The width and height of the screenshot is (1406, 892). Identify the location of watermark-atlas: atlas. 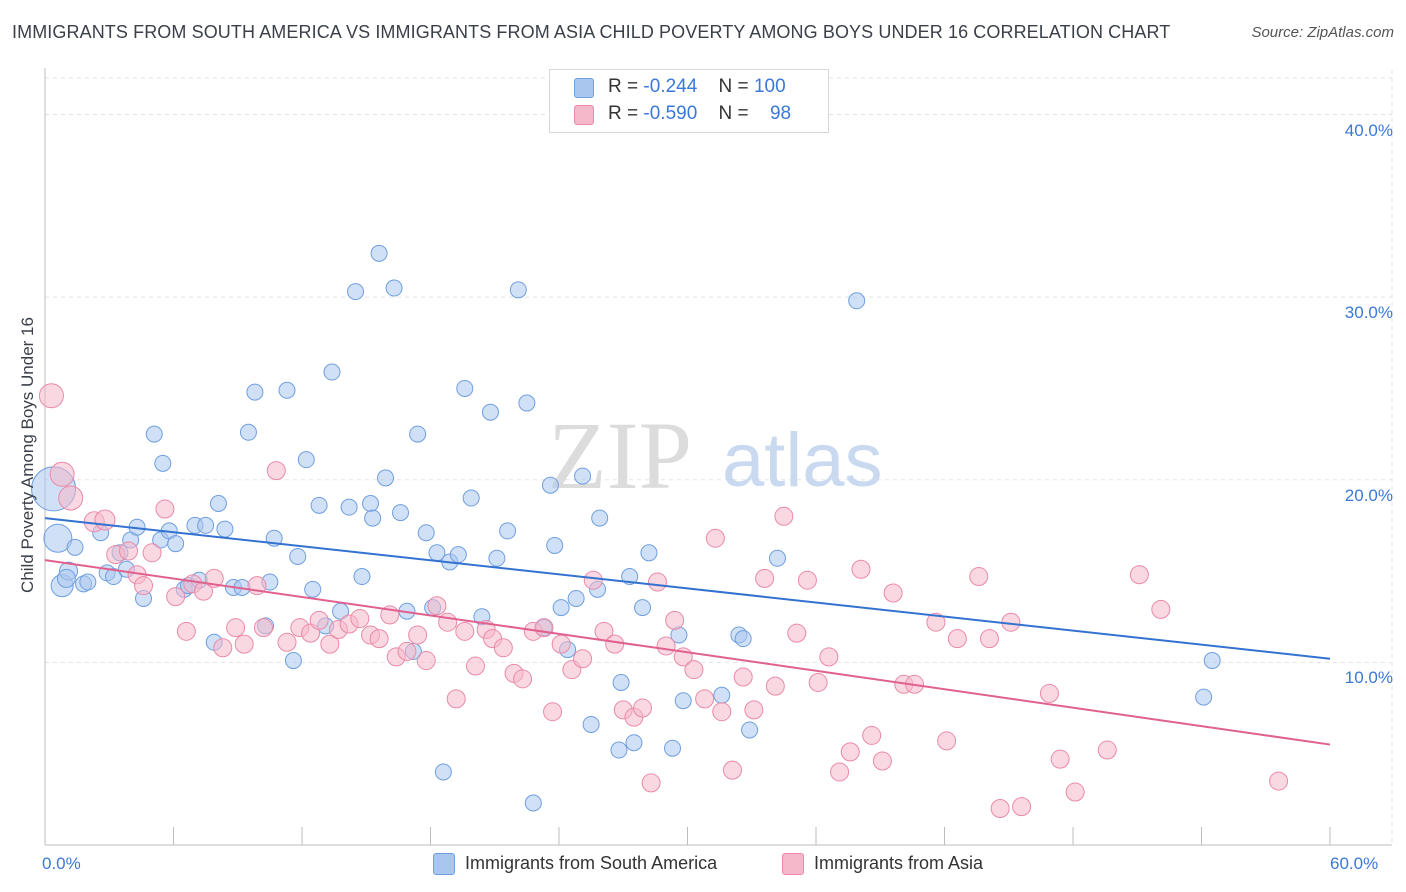
(802, 460).